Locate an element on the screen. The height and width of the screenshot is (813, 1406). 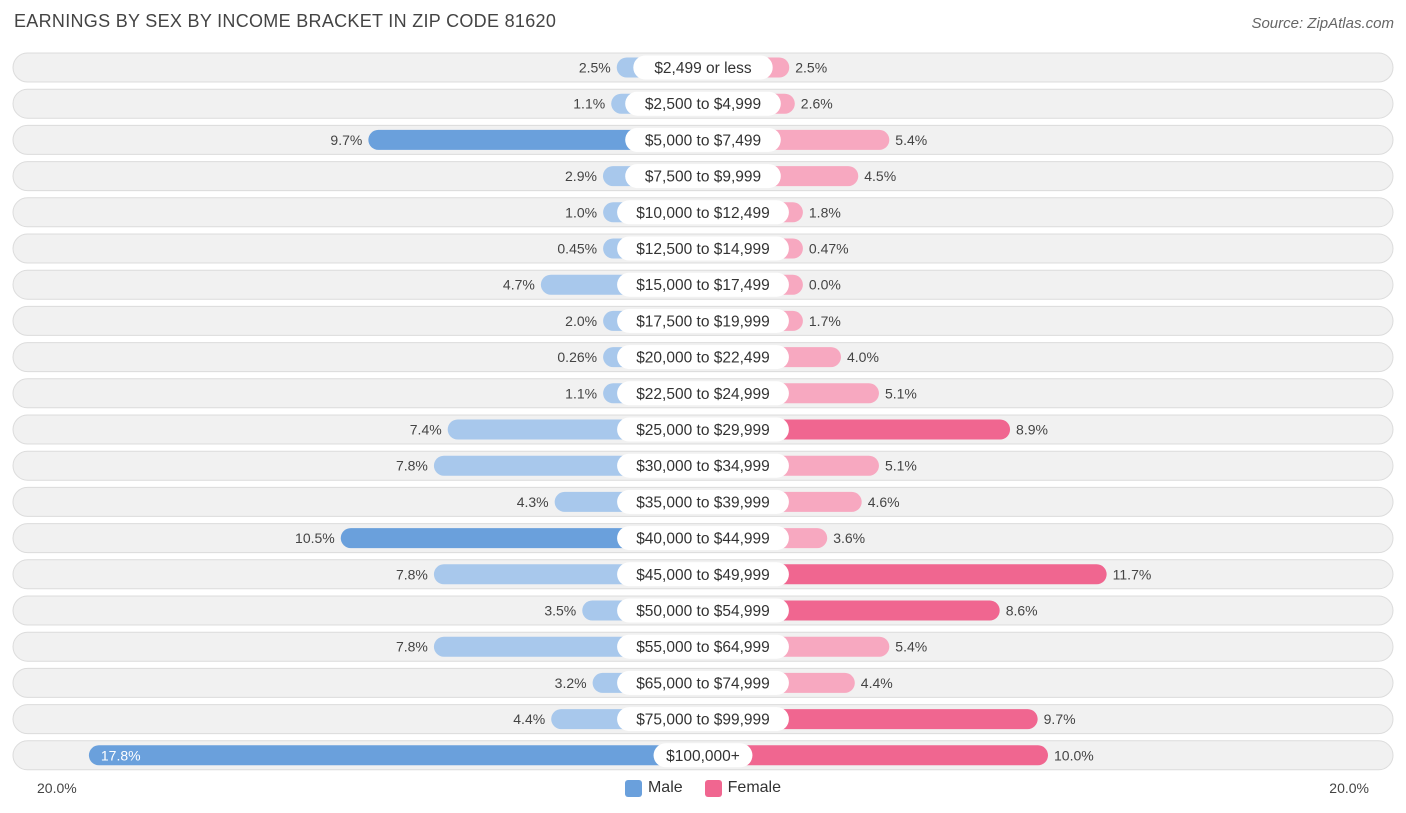
chart-source: Source: ZipAtlas.com is located at coordinates (1322, 23).